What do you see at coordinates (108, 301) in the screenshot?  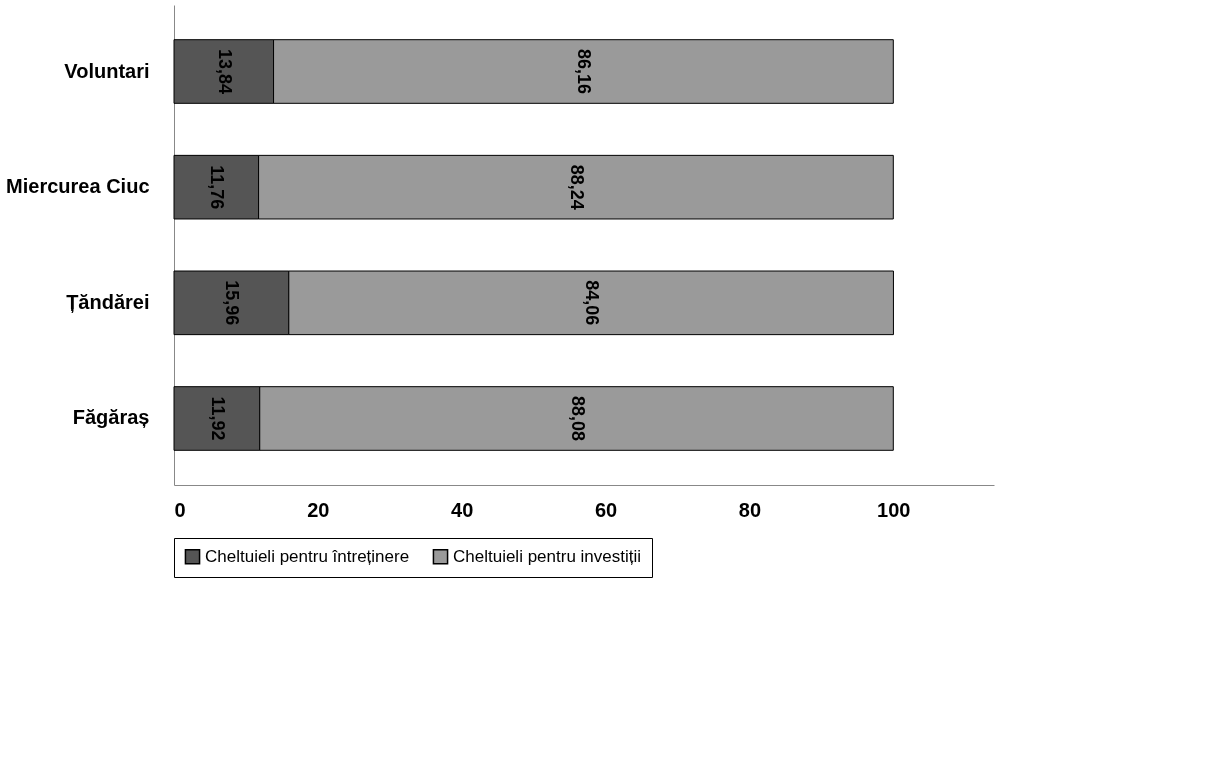 I see `y-tick-label: Țăndărei` at bounding box center [108, 301].